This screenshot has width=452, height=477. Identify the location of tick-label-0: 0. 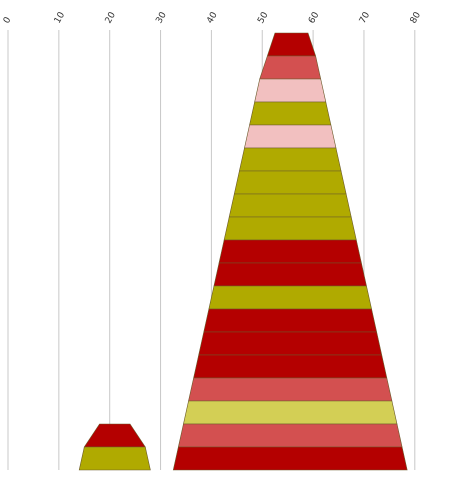
(8, 20).